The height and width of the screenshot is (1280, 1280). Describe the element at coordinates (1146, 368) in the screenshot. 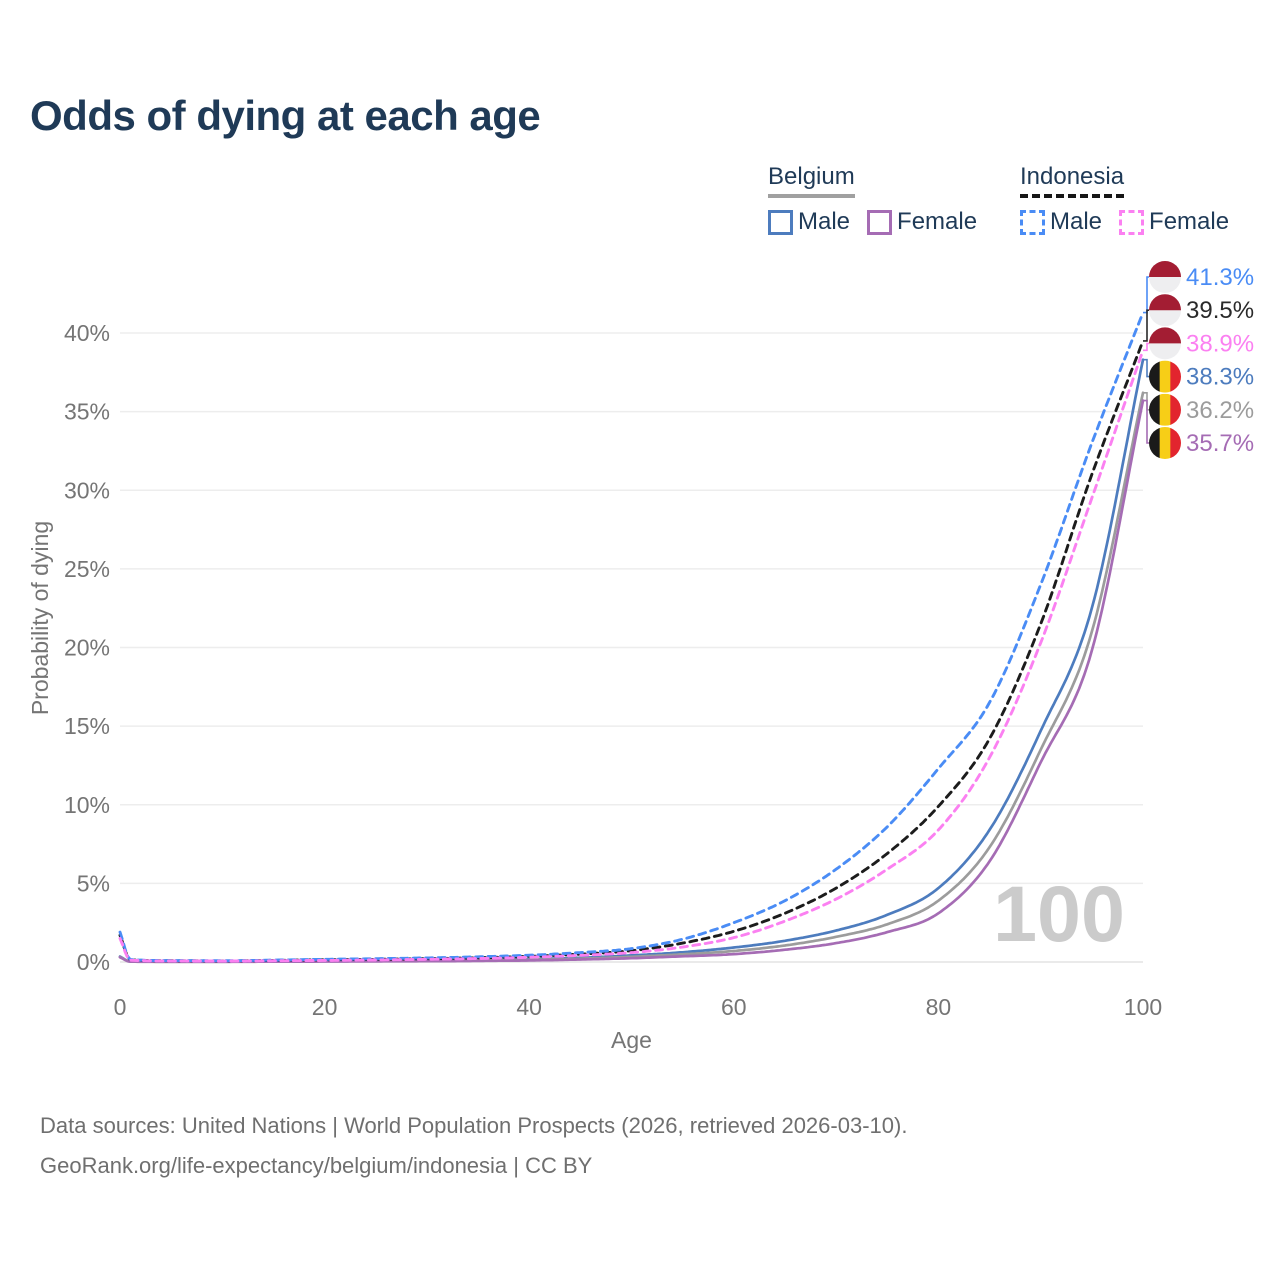

I see `leader-line-belgium_male` at that location.